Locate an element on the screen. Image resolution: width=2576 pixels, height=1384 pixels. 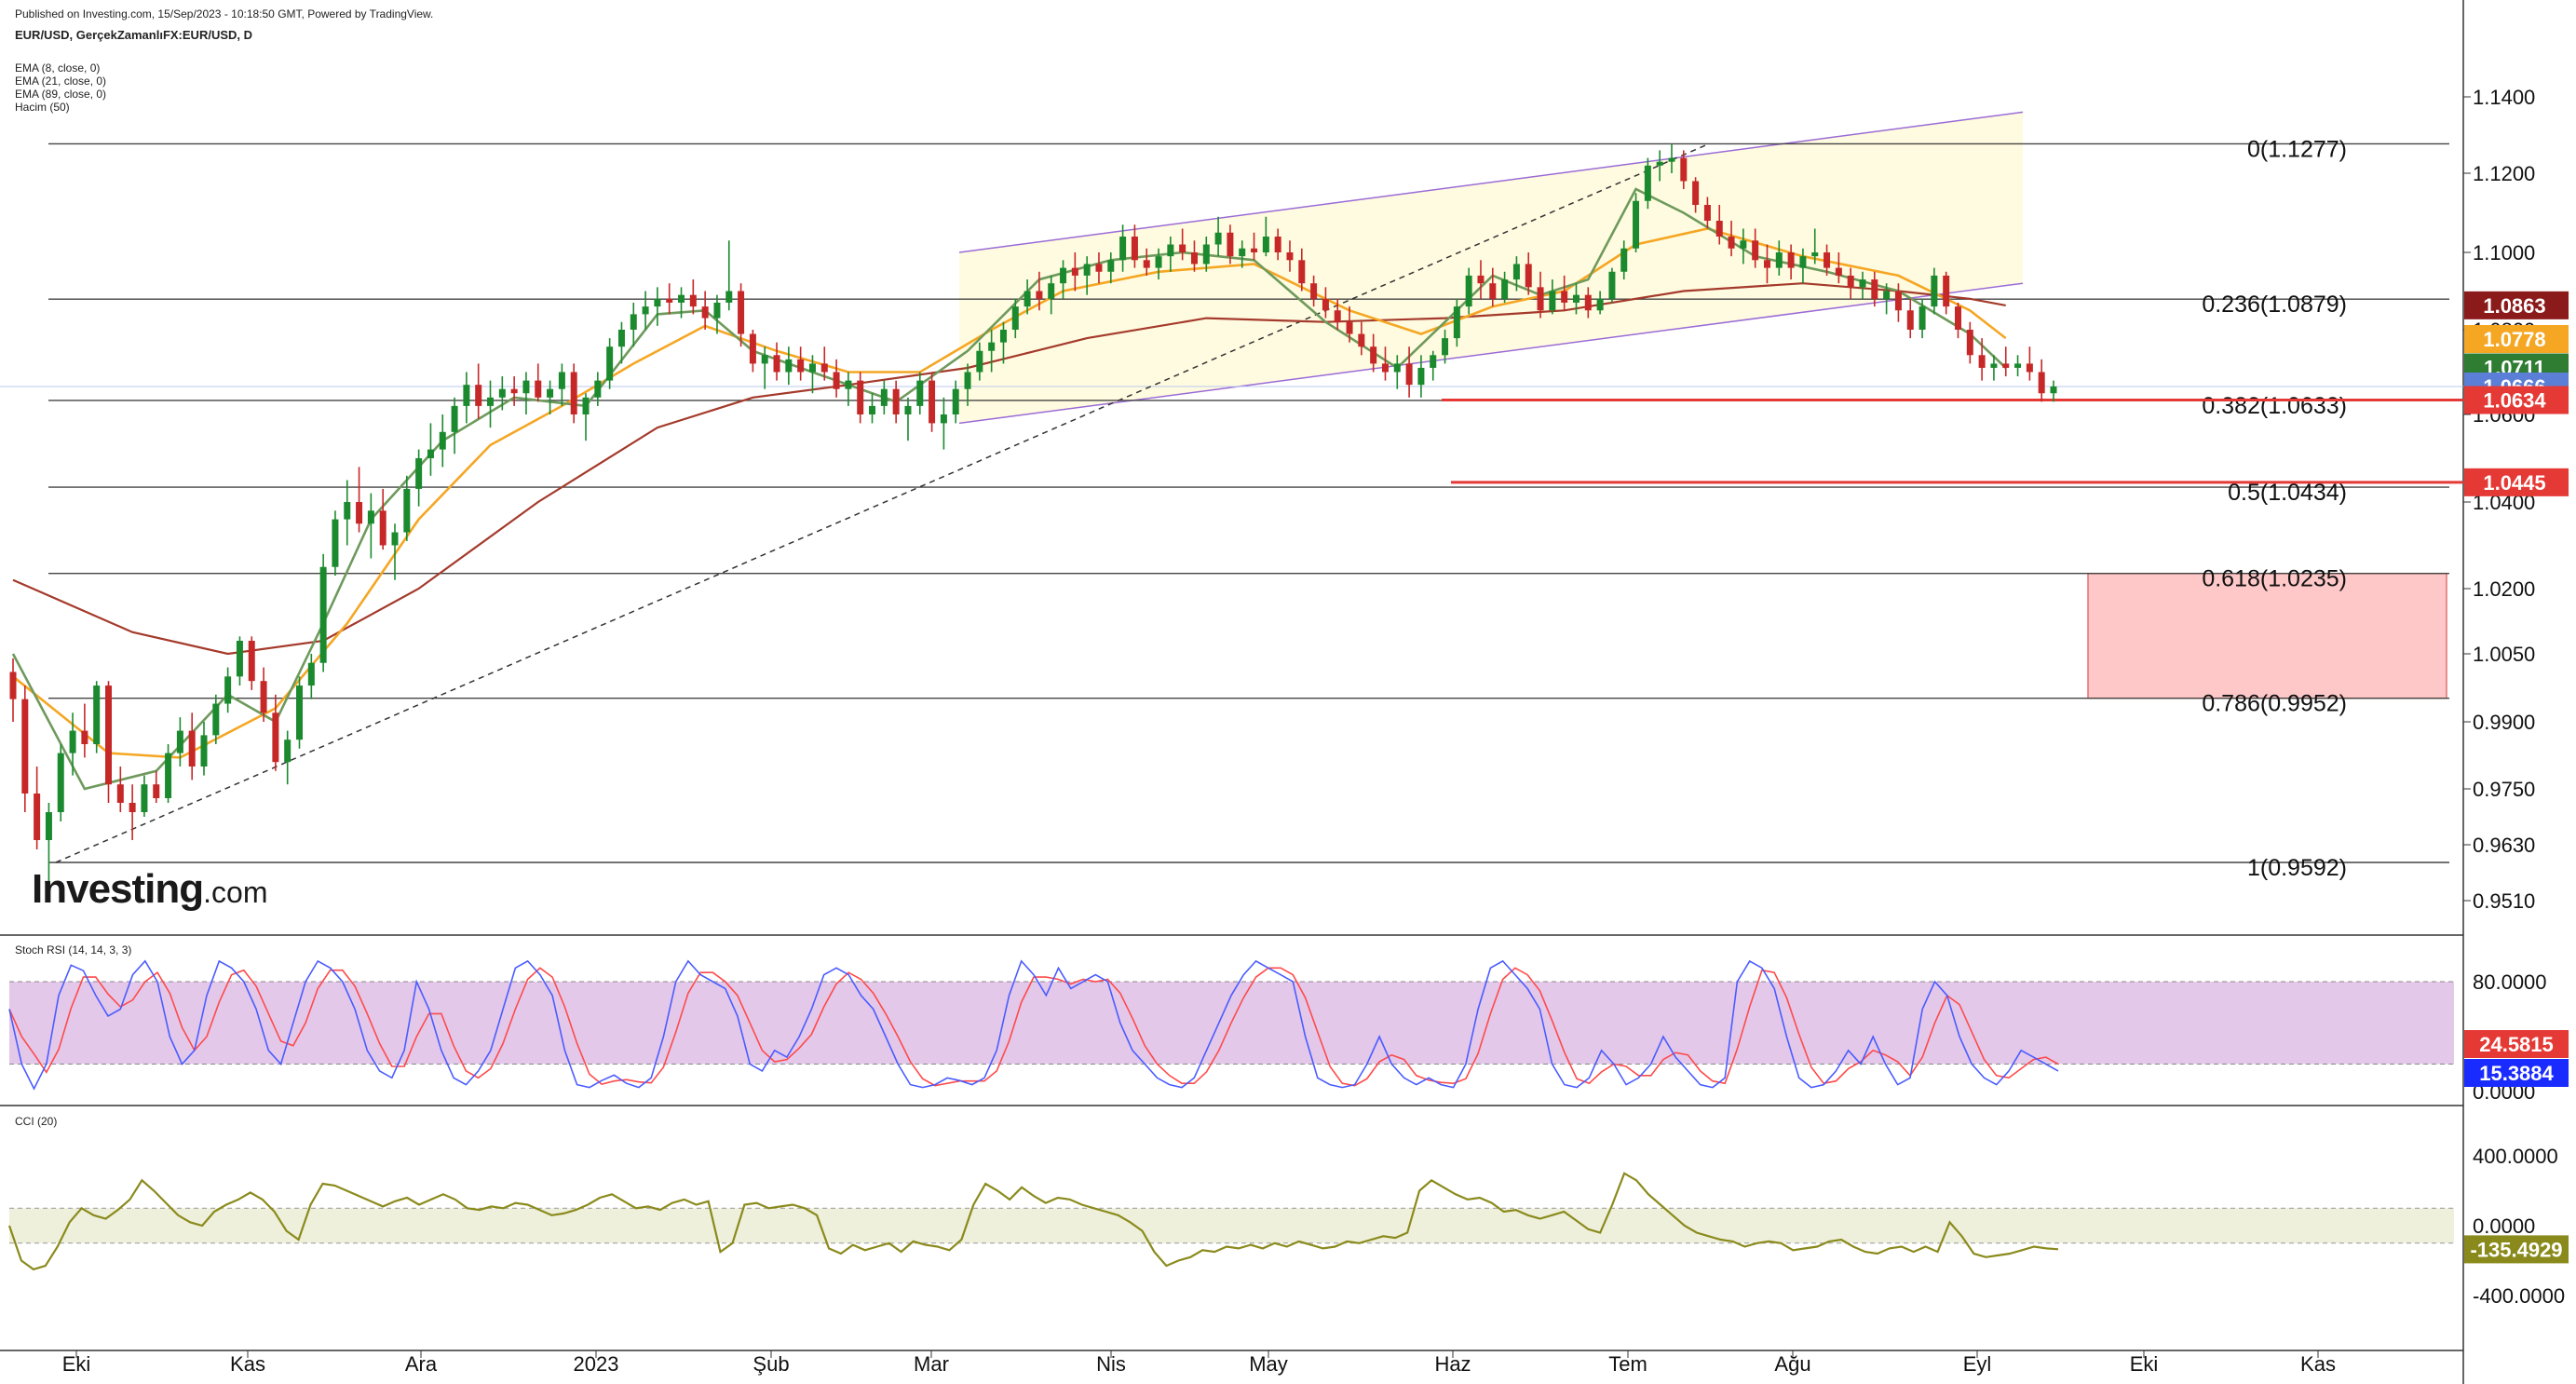
time-axis-label: Eyl is located at coordinates (1977, 1364).